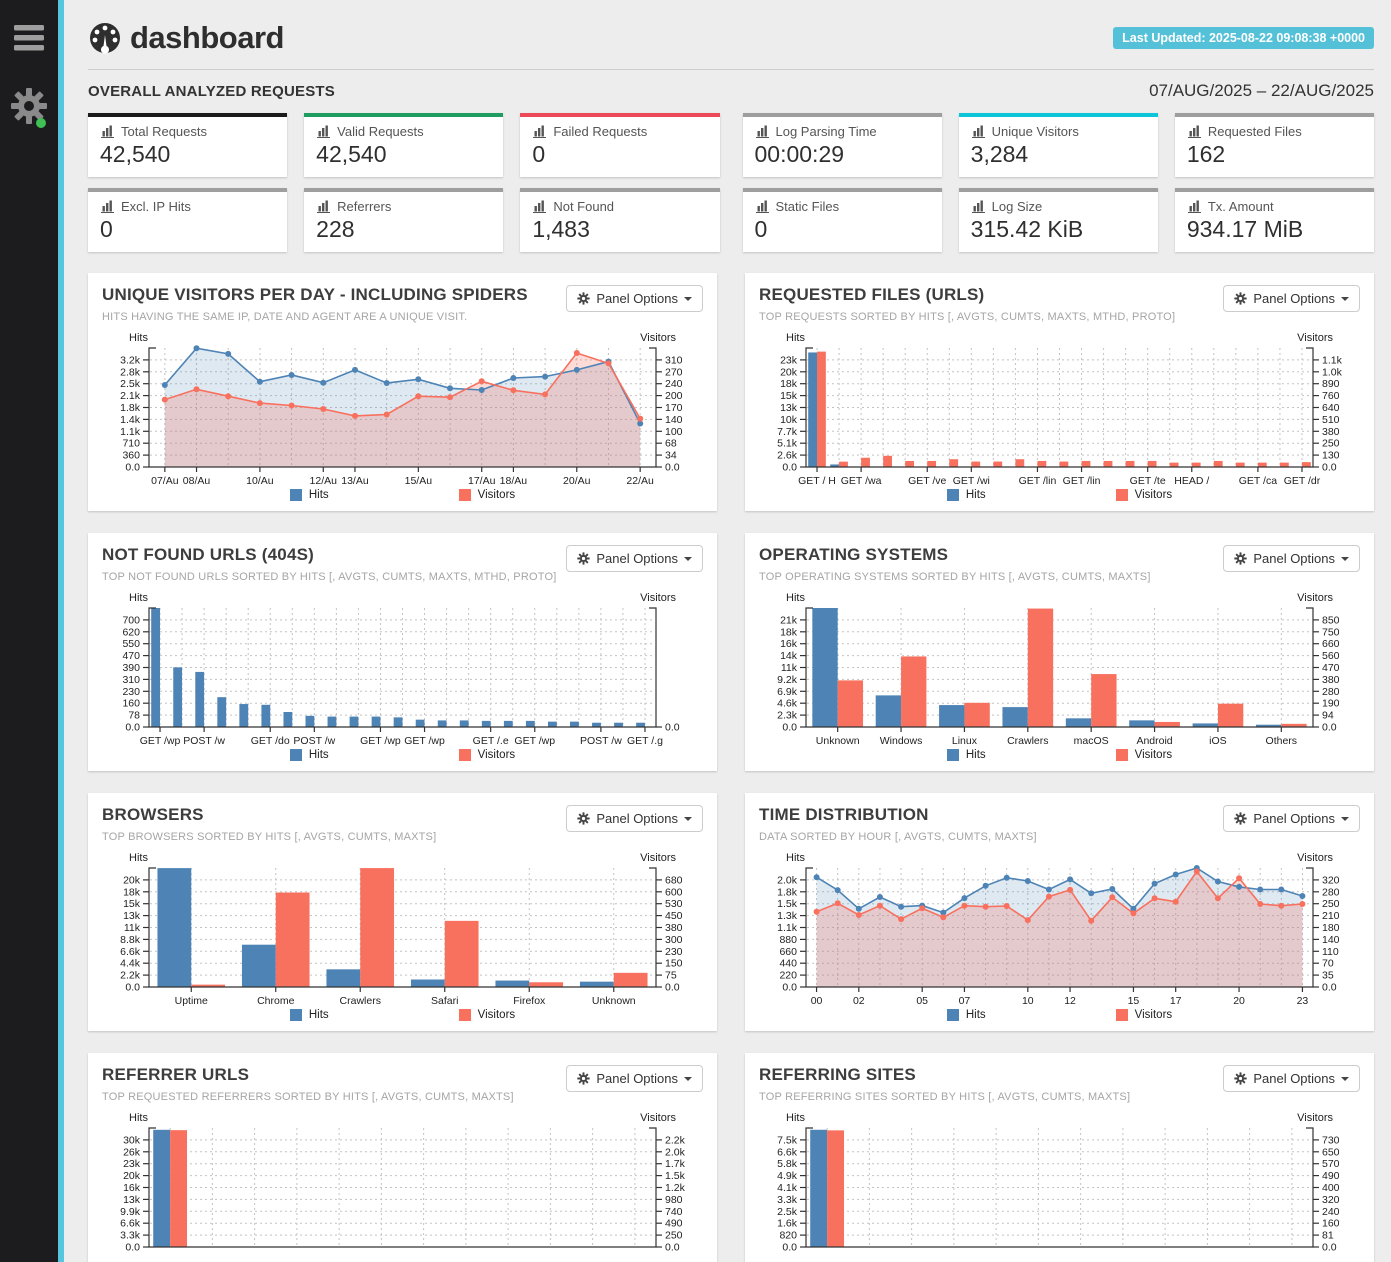 The width and height of the screenshot is (1391, 1262). I want to click on card-label-text: Referrers, so click(364, 206).